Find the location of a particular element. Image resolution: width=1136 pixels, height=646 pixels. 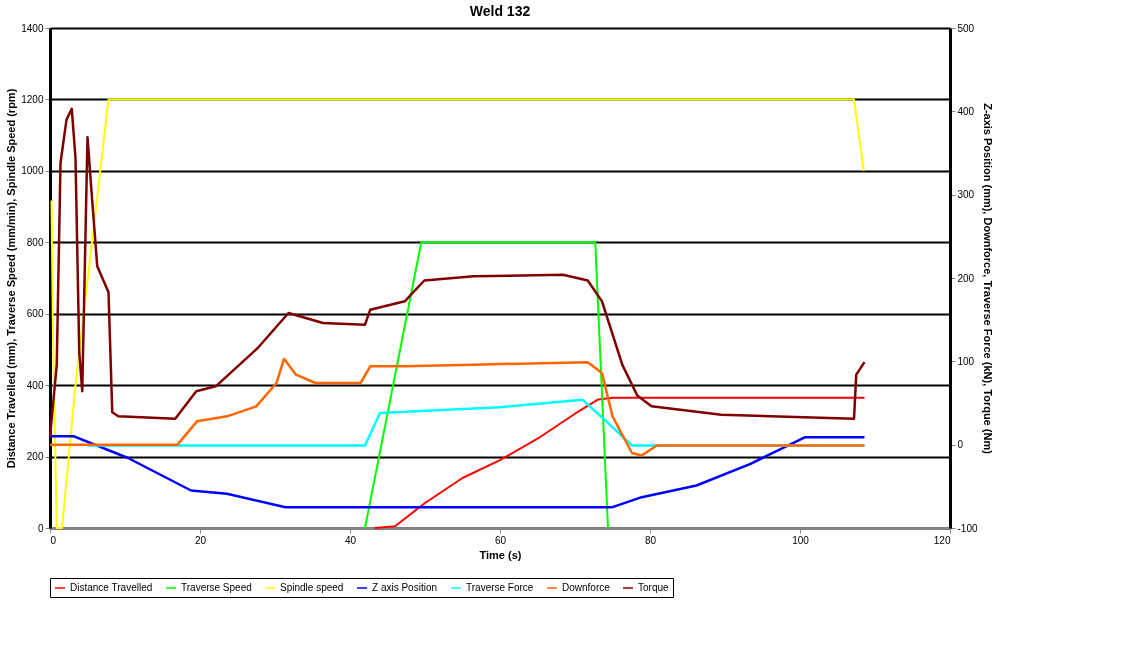

y-tick-label: 600 is located at coordinates (35, 314).